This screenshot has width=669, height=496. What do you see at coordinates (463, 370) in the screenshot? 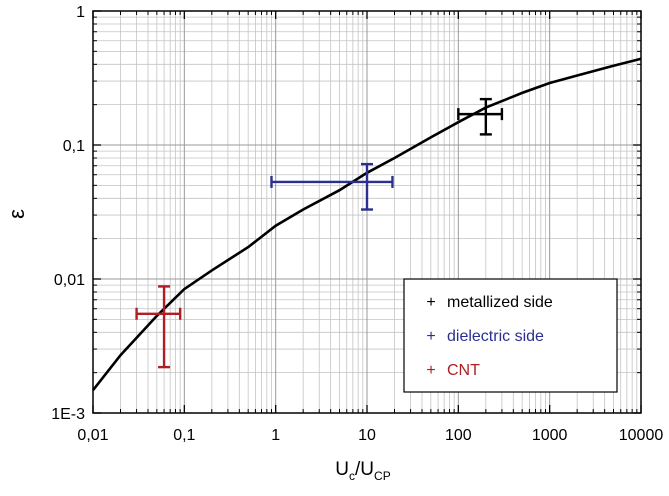
I see `legend-label: CNT` at bounding box center [463, 370].